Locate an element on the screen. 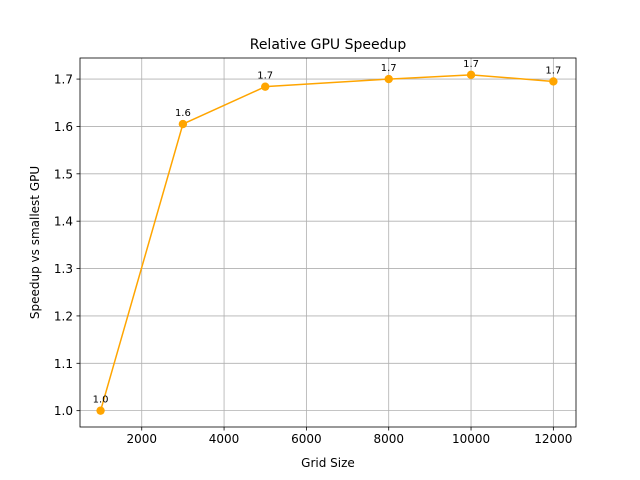 The height and width of the screenshot is (480, 640). x-axis-label: Grid Size is located at coordinates (328, 463).